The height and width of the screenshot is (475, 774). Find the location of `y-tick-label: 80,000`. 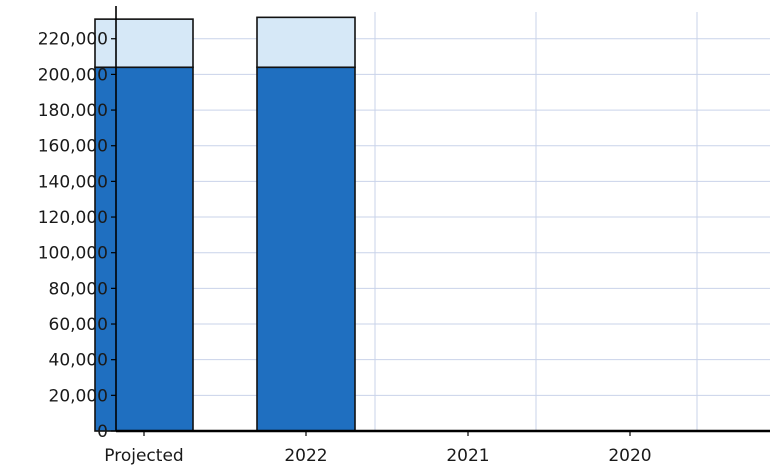

y-tick-label: 80,000 is located at coordinates (78, 289).